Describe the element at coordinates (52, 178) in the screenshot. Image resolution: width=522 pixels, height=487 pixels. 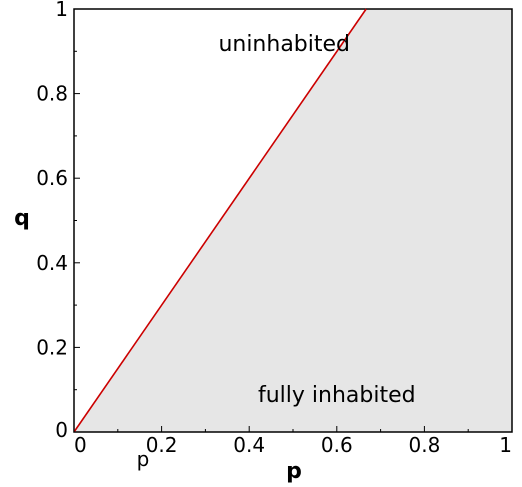
I see `y-tick-label: 0.6` at that location.